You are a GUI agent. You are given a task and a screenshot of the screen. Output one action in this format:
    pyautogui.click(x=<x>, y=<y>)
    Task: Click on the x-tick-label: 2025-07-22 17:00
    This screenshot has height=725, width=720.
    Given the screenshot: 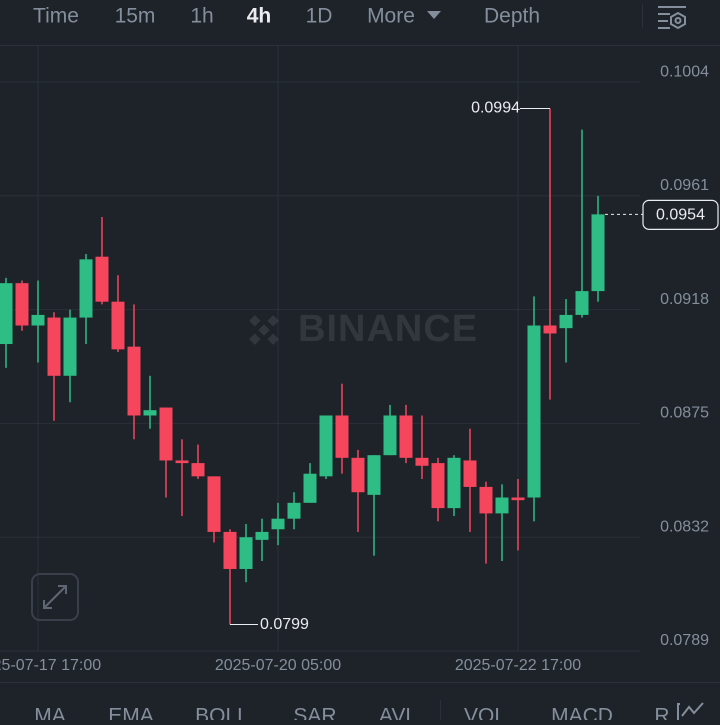 What is the action you would take?
    pyautogui.click(x=518, y=665)
    